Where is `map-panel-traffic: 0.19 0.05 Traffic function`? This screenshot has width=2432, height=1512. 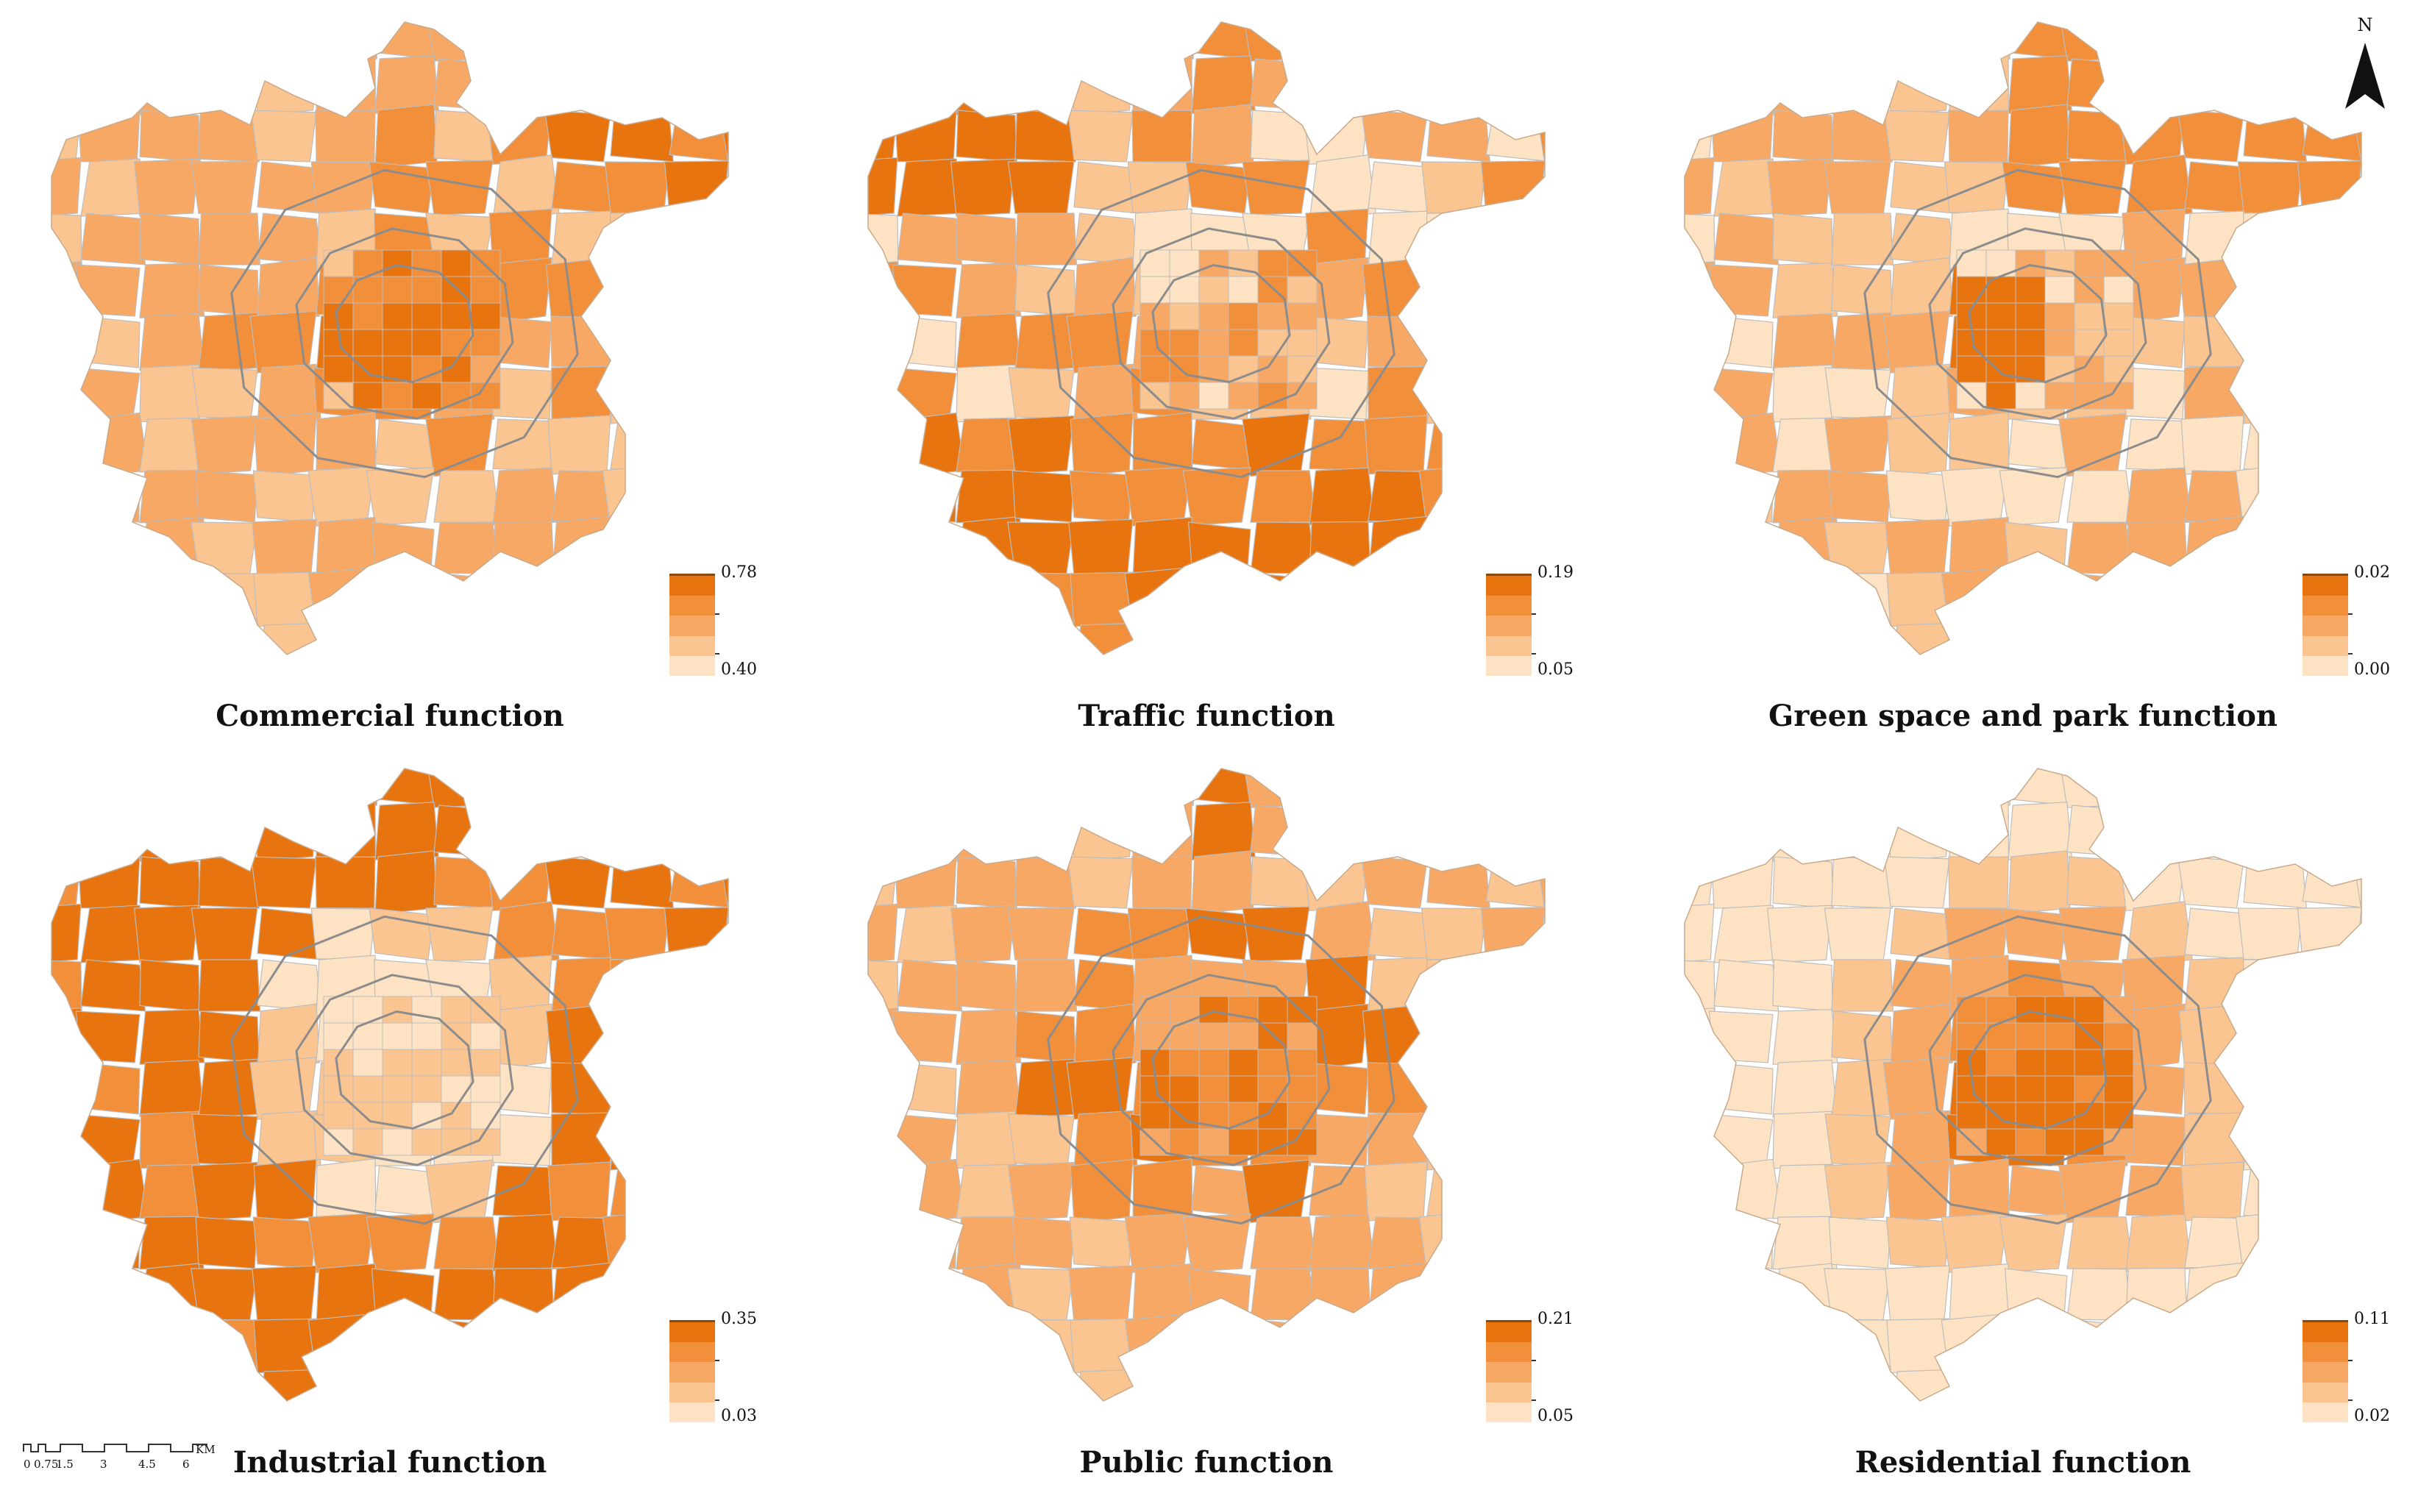 map-panel-traffic: 0.19 0.05 Traffic function is located at coordinates (1206, 382).